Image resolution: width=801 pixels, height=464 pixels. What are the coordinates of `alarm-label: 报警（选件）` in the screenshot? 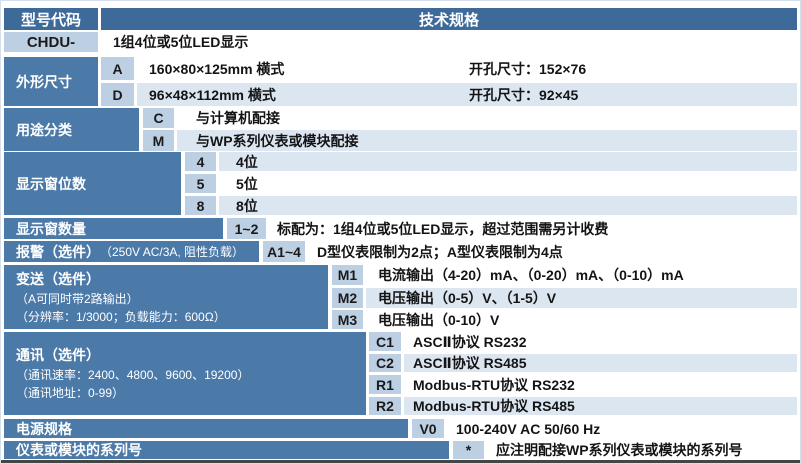 It's located at (58, 251).